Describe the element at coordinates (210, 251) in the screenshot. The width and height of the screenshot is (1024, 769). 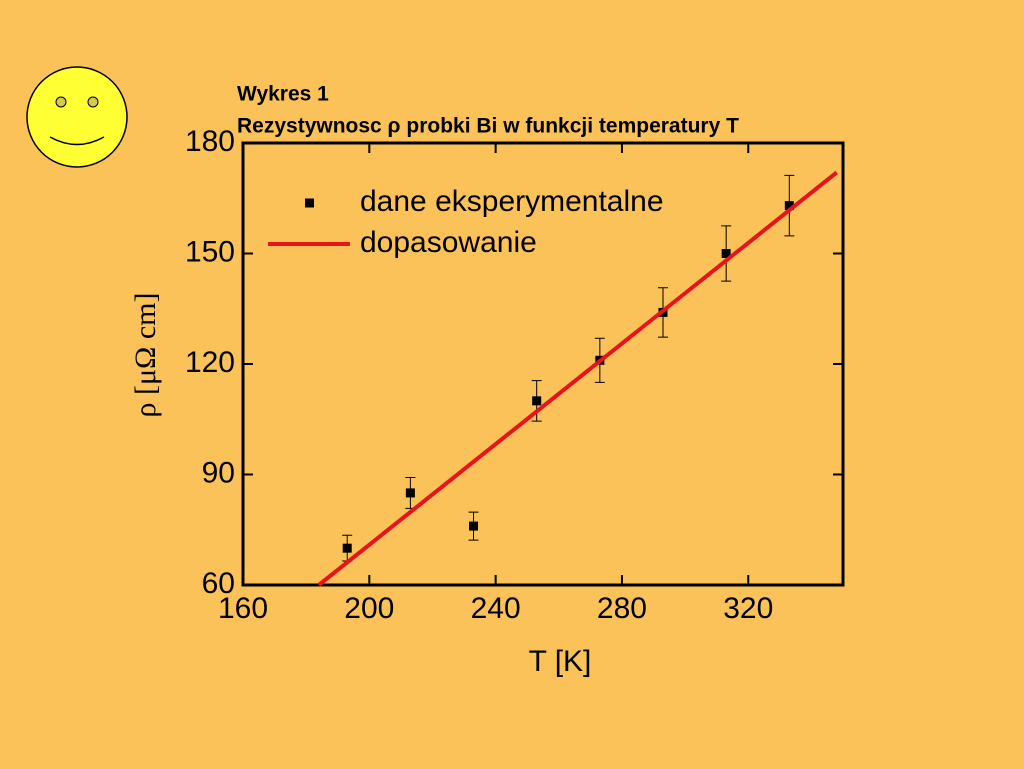
I see `y-tick-label: 150` at that location.